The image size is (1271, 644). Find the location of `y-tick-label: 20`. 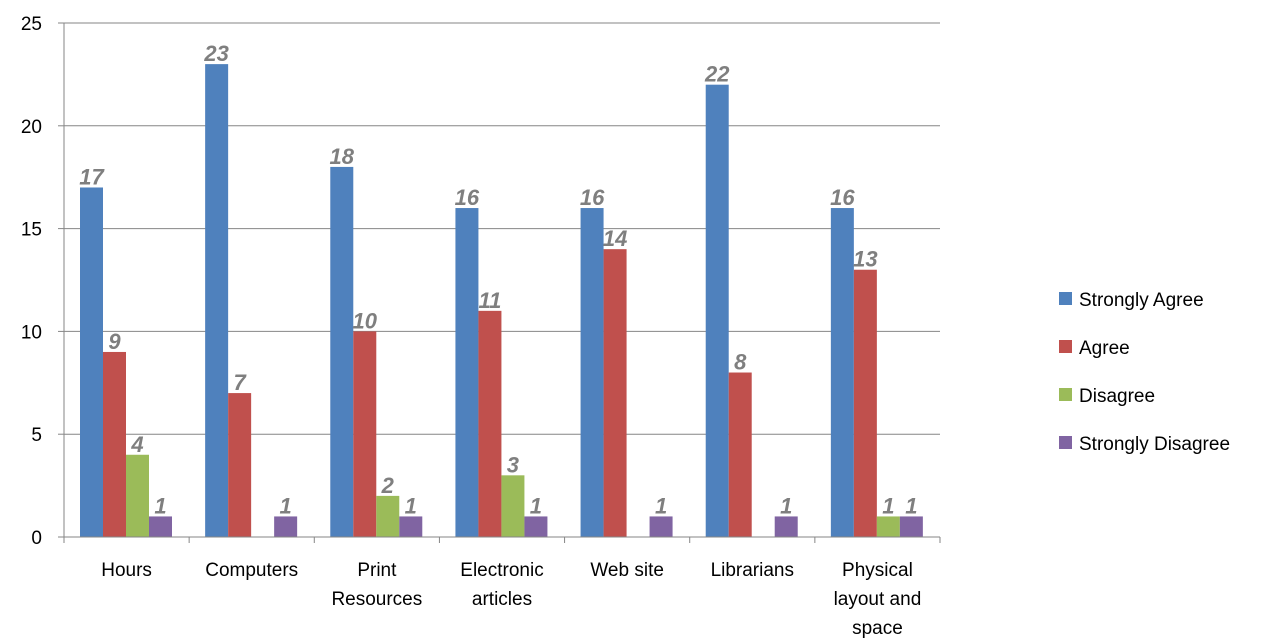

y-tick-label: 20 is located at coordinates (31, 127).